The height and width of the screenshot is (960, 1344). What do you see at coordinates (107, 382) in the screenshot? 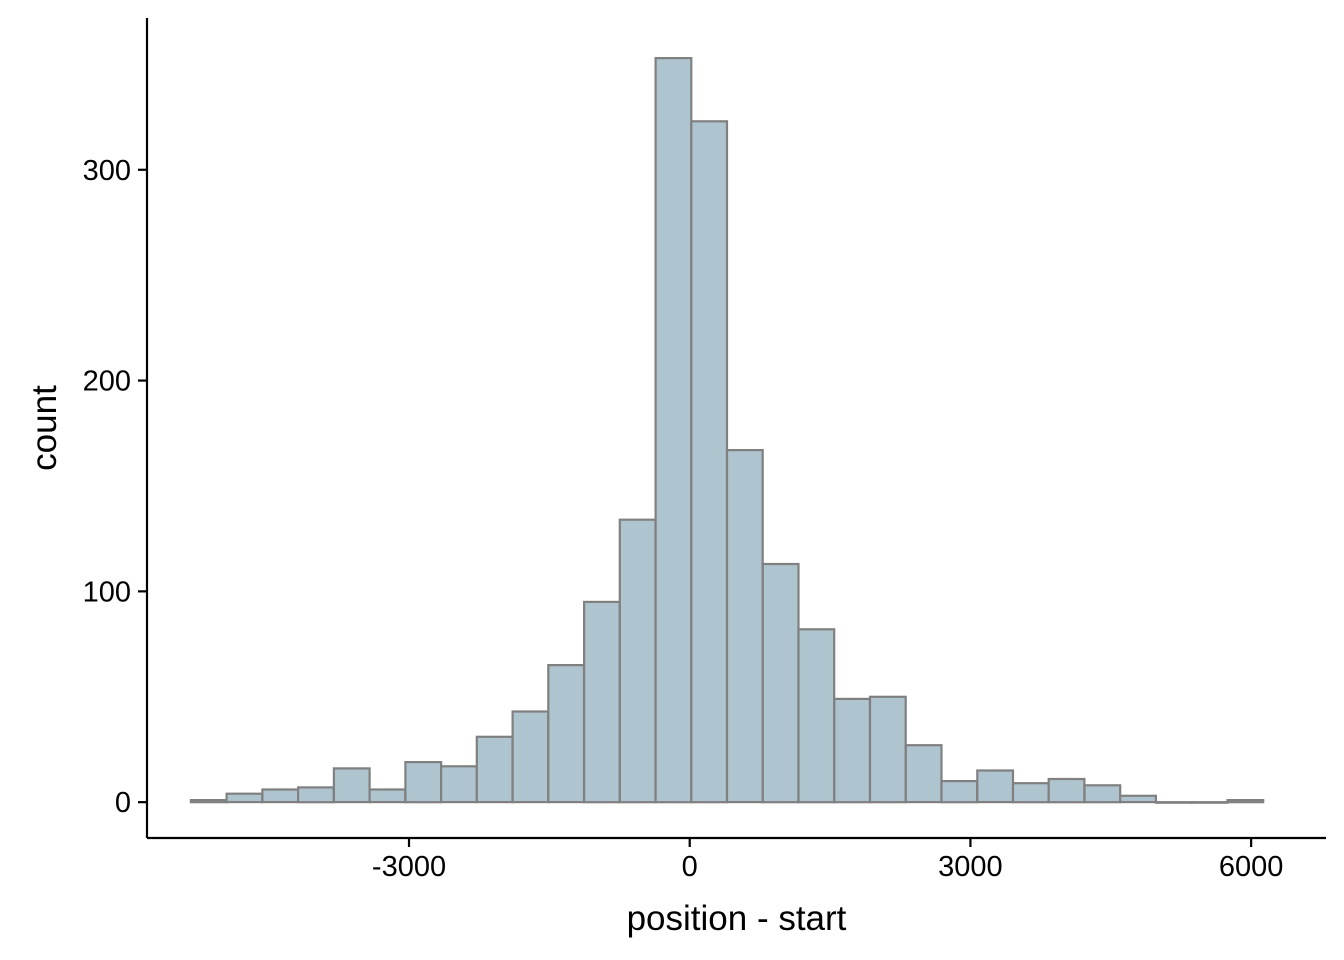
I see `y-tick-label: 200` at bounding box center [107, 382].